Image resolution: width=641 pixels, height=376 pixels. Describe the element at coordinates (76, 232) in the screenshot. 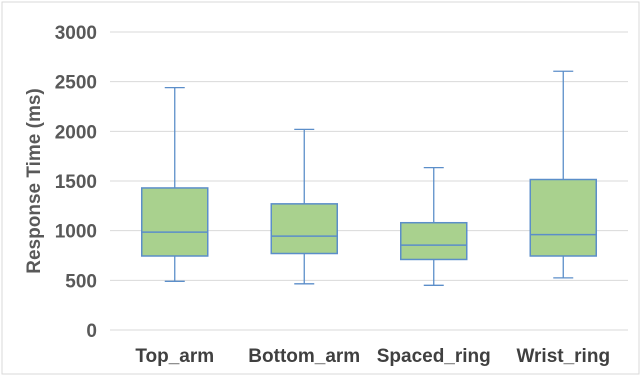

I see `y-tick-label: 1000` at that location.